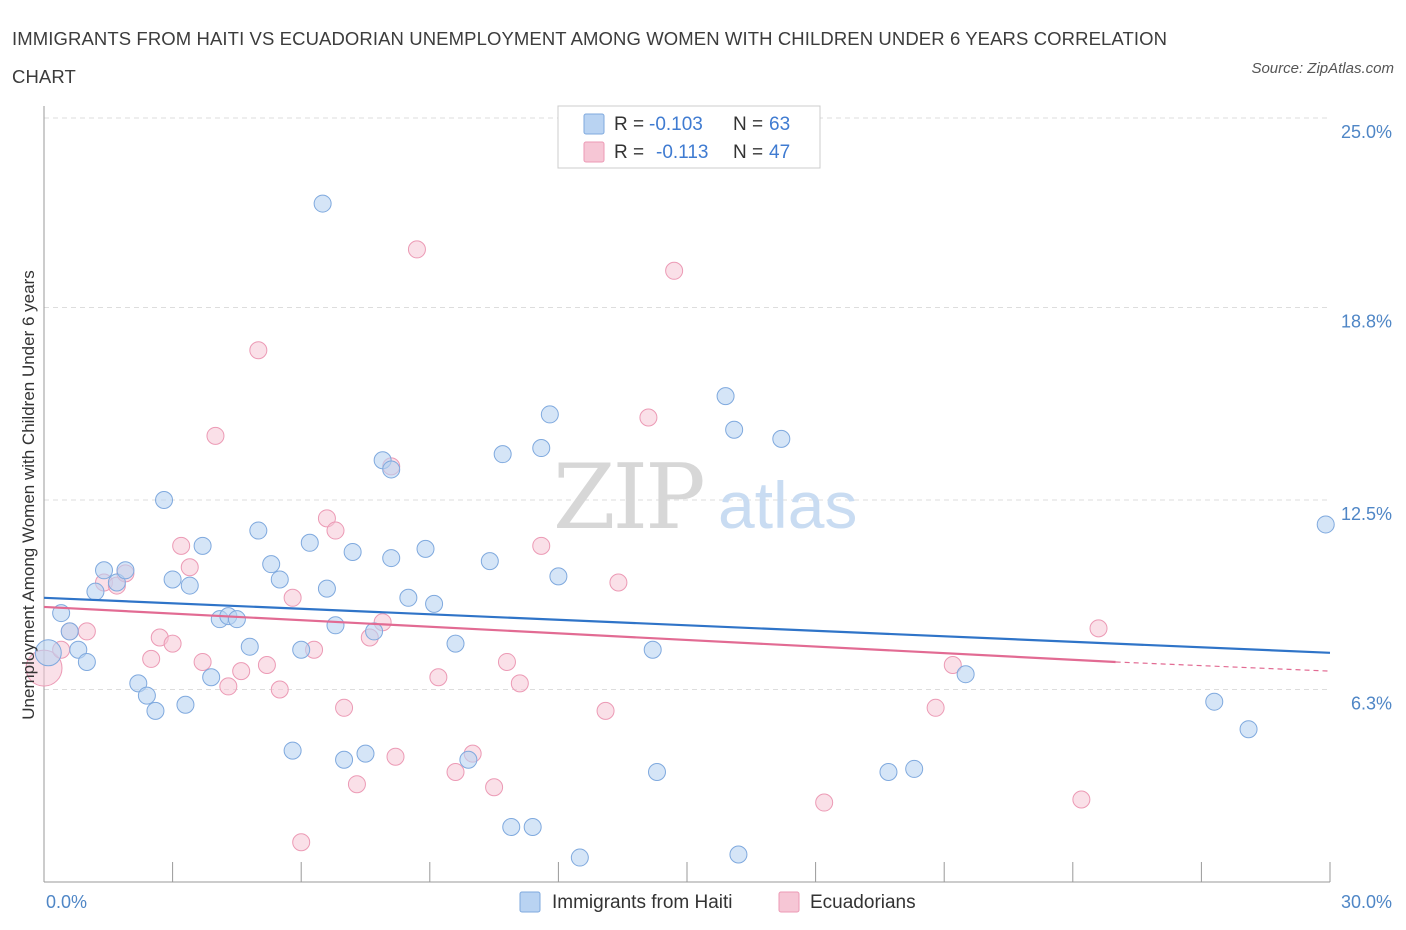  I want to click on y-tick-label: 12.5%, so click(1366, 514).